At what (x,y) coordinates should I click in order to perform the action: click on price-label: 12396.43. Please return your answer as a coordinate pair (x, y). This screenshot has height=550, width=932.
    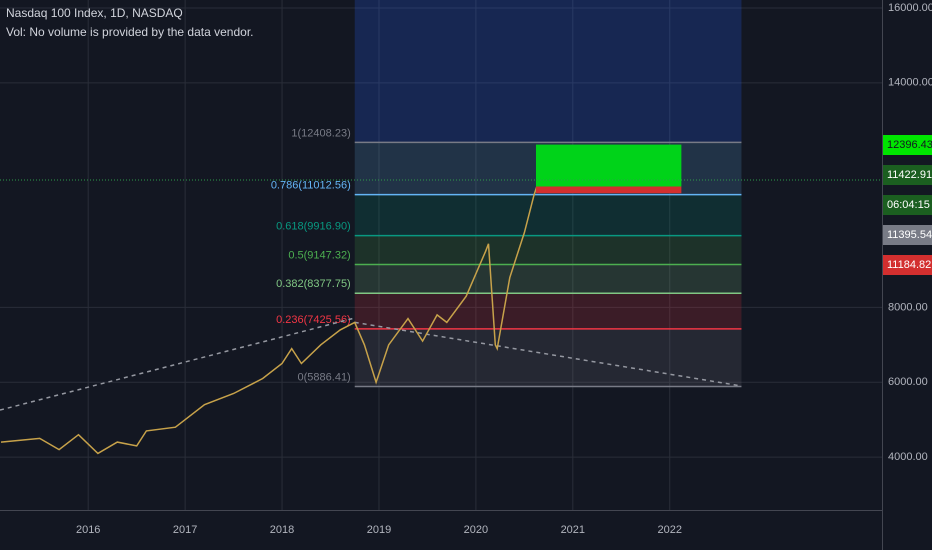
    Looking at the image, I should click on (909, 145).